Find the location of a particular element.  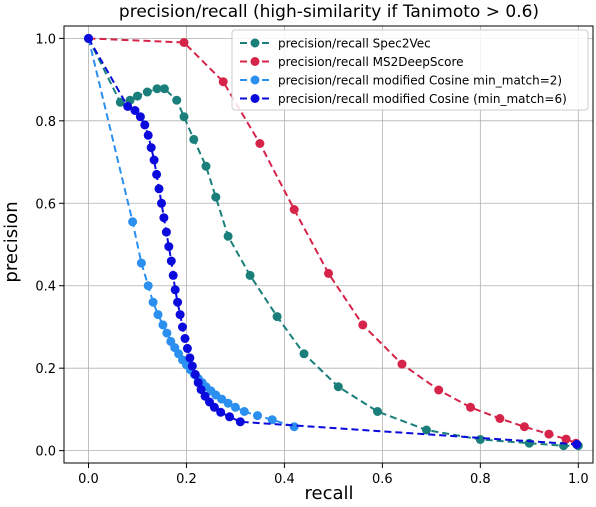

x-axis-label: recall is located at coordinates (328, 493).